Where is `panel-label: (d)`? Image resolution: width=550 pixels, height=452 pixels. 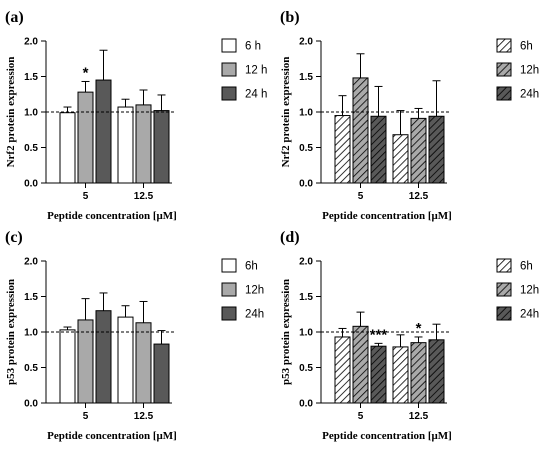
panel-label: (d) is located at coordinates (290, 237).